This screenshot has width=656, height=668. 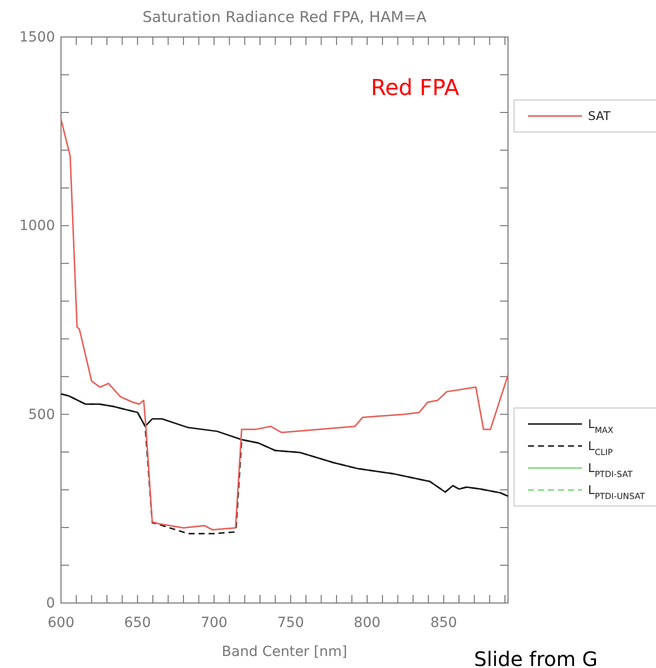 What do you see at coordinates (290, 622) in the screenshot?
I see `x-tick-label: 750` at bounding box center [290, 622].